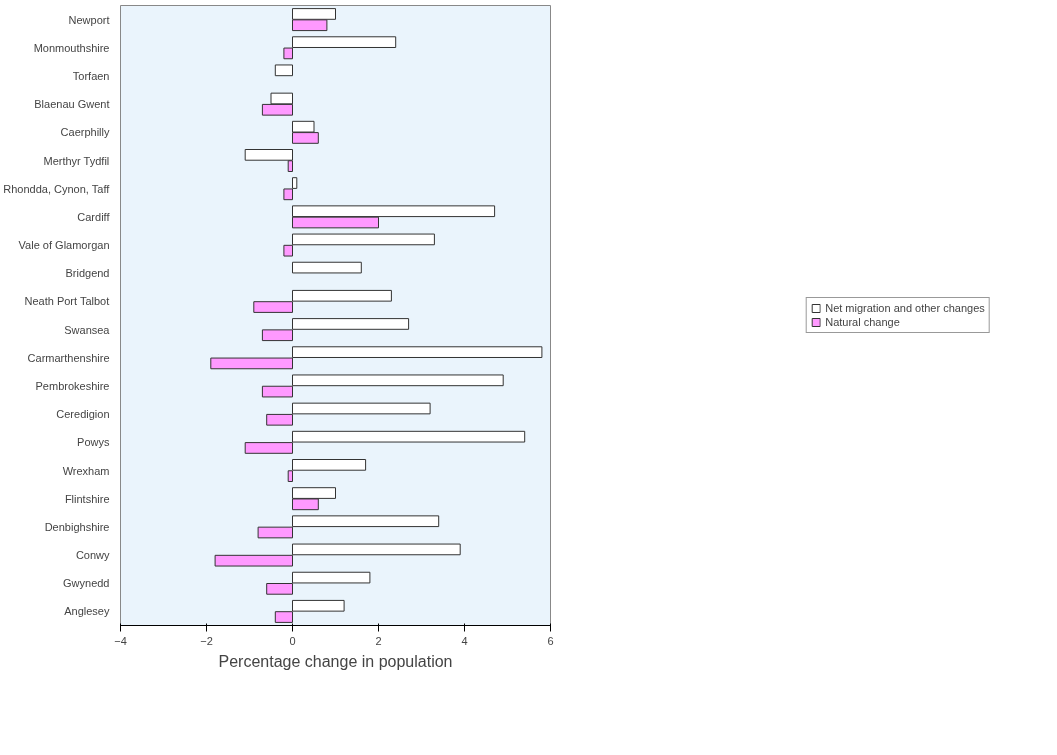 The height and width of the screenshot is (755, 1057). What do you see at coordinates (378, 640) in the screenshot?
I see `x-tick-label: 2` at bounding box center [378, 640].